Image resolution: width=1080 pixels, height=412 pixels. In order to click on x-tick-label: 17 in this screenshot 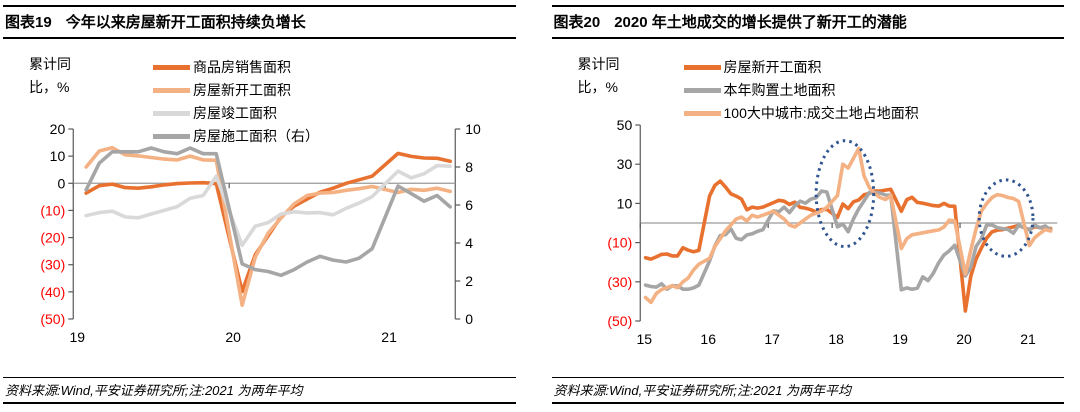, I will do `click(772, 339)`.